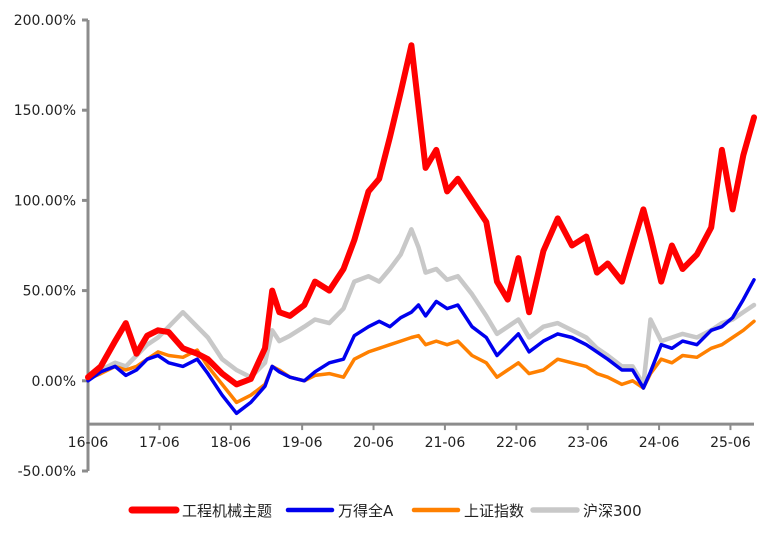  What do you see at coordinates (159, 443) in the screenshot?
I see `x-tick-label: 17-06` at bounding box center [159, 443].